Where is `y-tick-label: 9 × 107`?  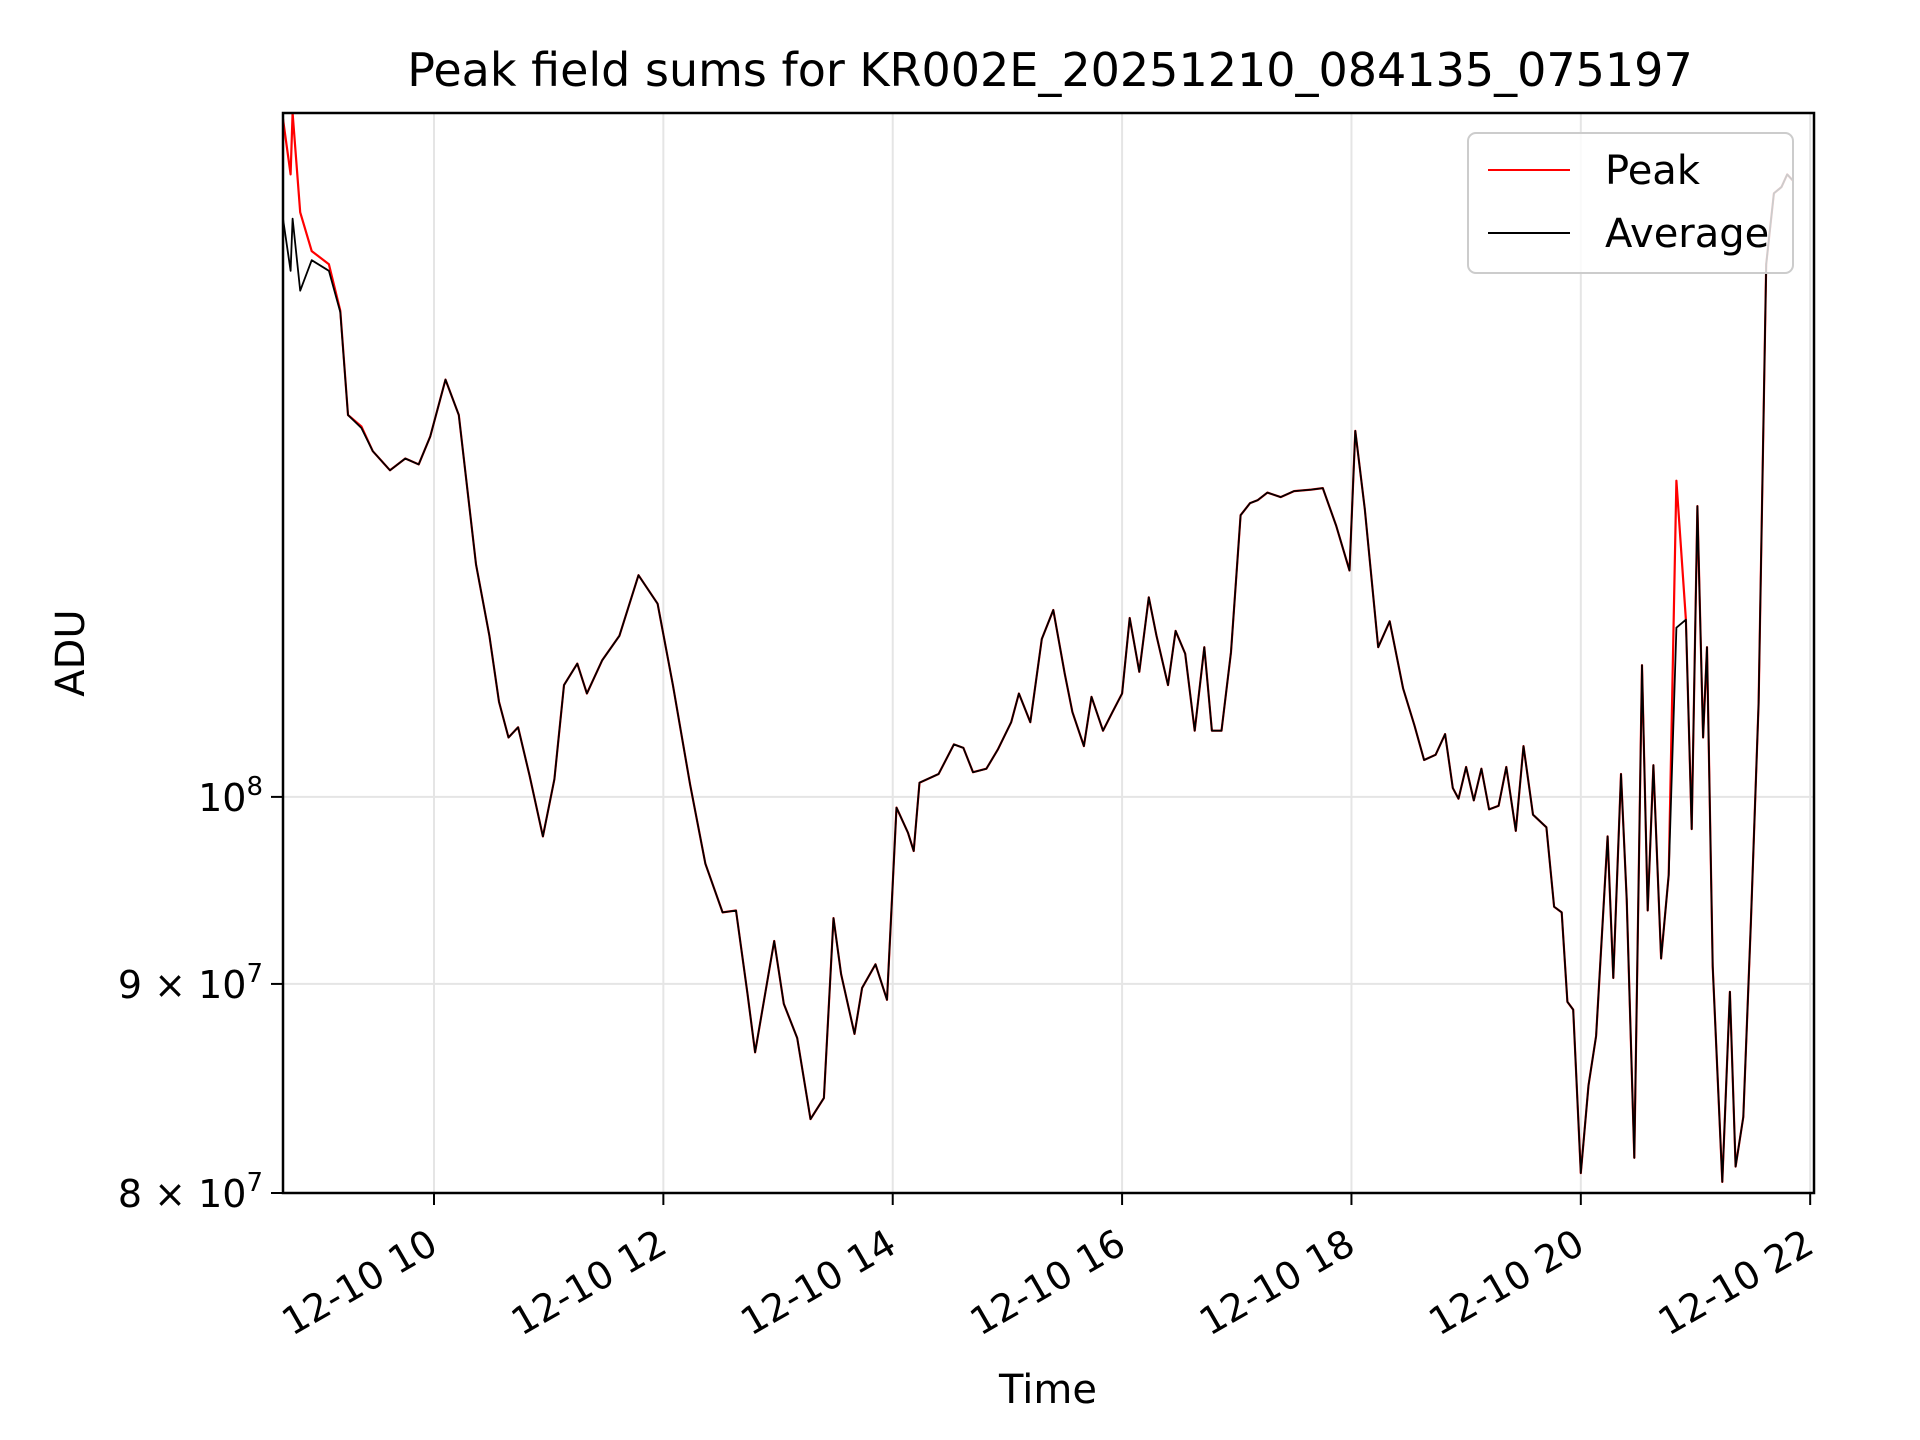 y-tick-label: 9 × 107 is located at coordinates (190, 983).